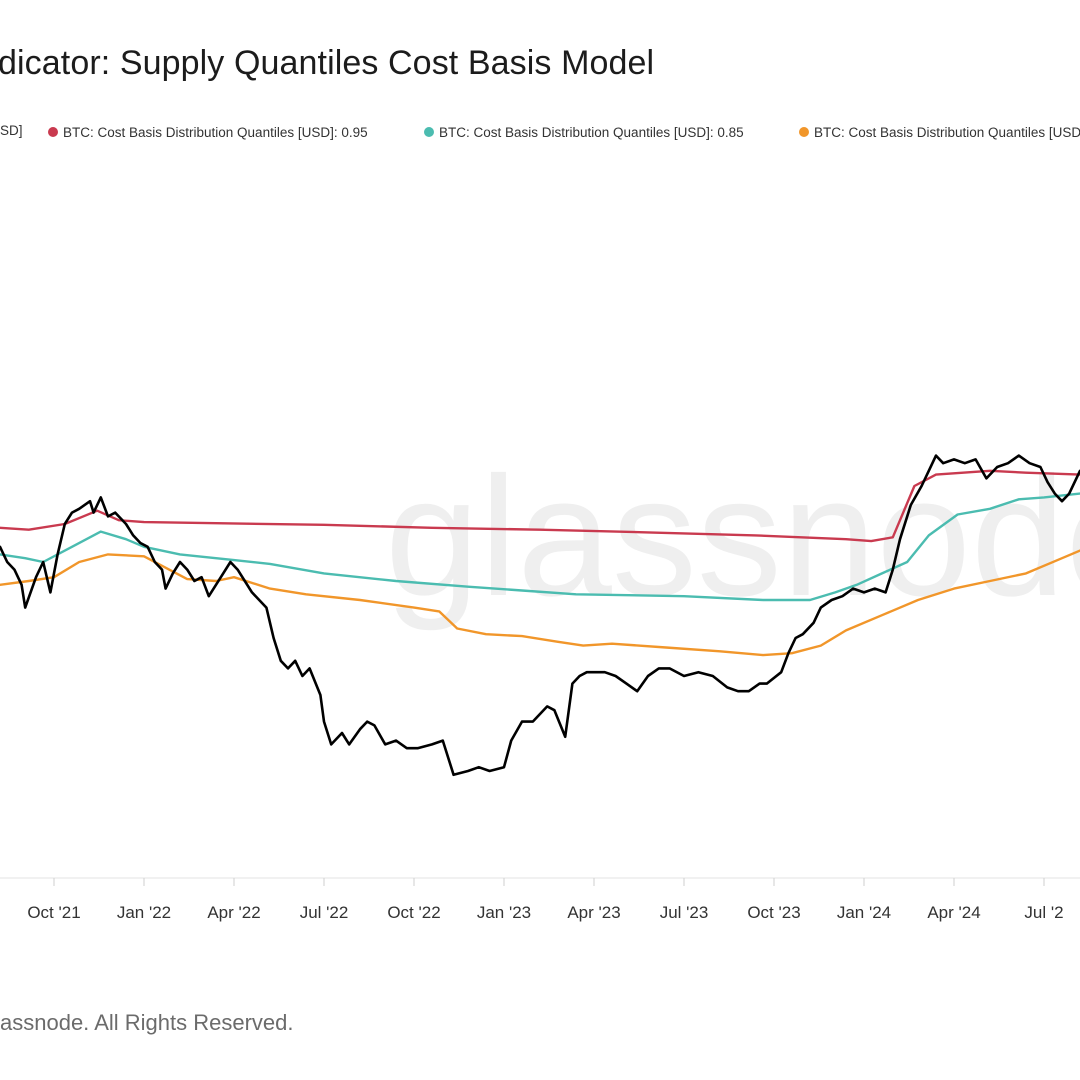  I want to click on watermark: glassnode, so click(732, 537).